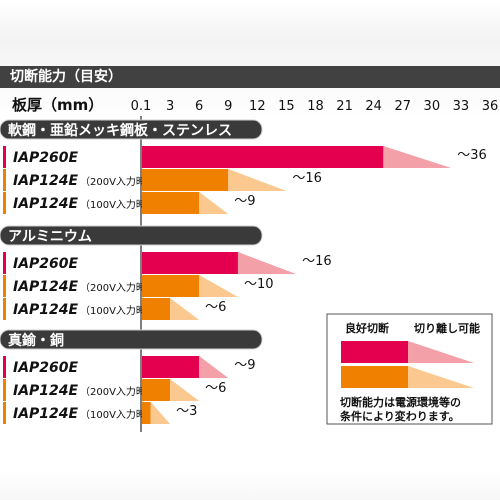 Image resolution: width=500 pixels, height=500 pixels. What do you see at coordinates (228, 106) in the screenshot?
I see `x-tick-label: 9` at bounding box center [228, 106].